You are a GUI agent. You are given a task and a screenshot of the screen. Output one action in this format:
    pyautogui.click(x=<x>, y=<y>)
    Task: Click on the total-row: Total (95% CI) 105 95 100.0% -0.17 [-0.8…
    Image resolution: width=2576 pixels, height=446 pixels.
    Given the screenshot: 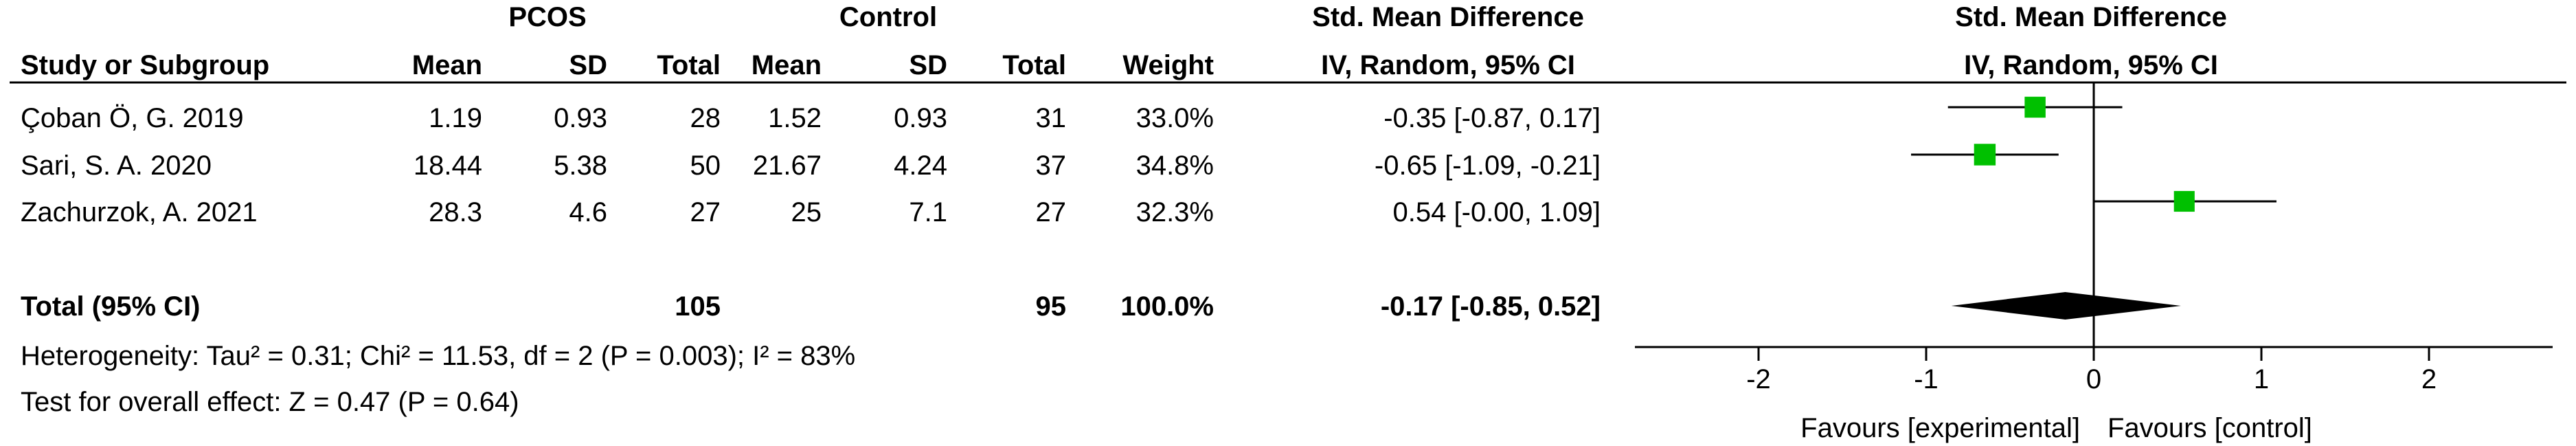 What is the action you would take?
    pyautogui.click(x=811, y=306)
    